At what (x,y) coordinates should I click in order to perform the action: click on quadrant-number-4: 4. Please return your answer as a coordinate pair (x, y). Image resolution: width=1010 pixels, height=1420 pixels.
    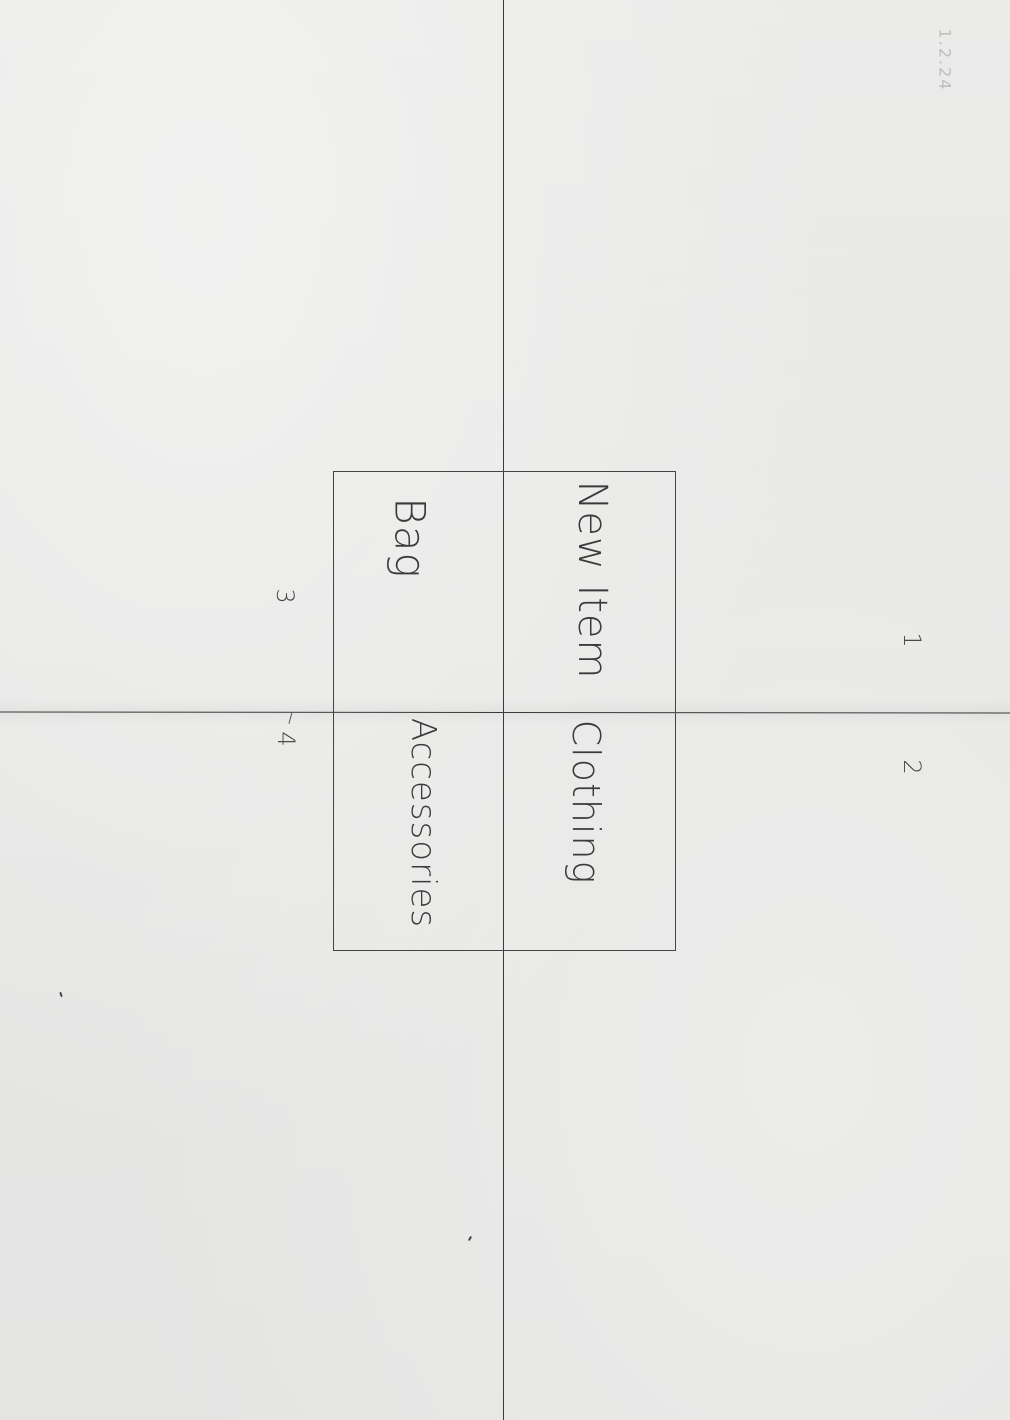
    Looking at the image, I should click on (286, 739).